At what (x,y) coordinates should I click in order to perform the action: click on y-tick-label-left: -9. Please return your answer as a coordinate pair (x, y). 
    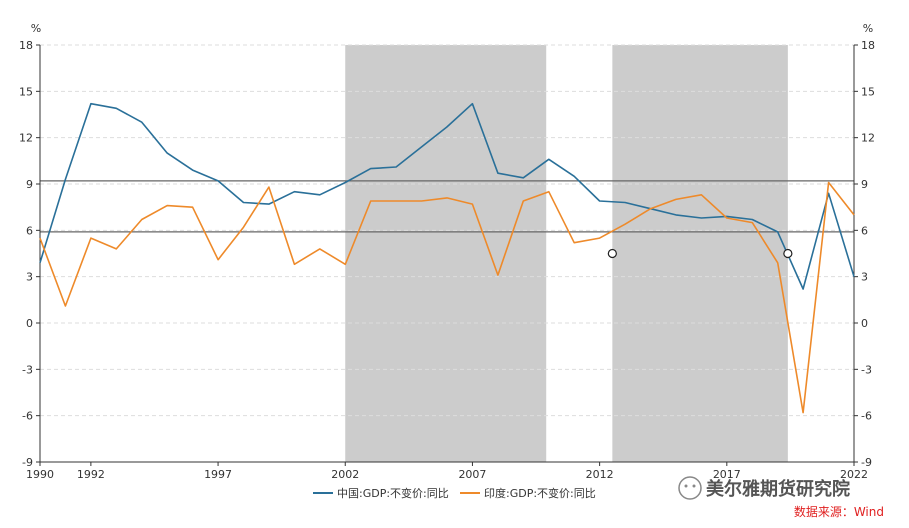
    Looking at the image, I should click on (27, 462).